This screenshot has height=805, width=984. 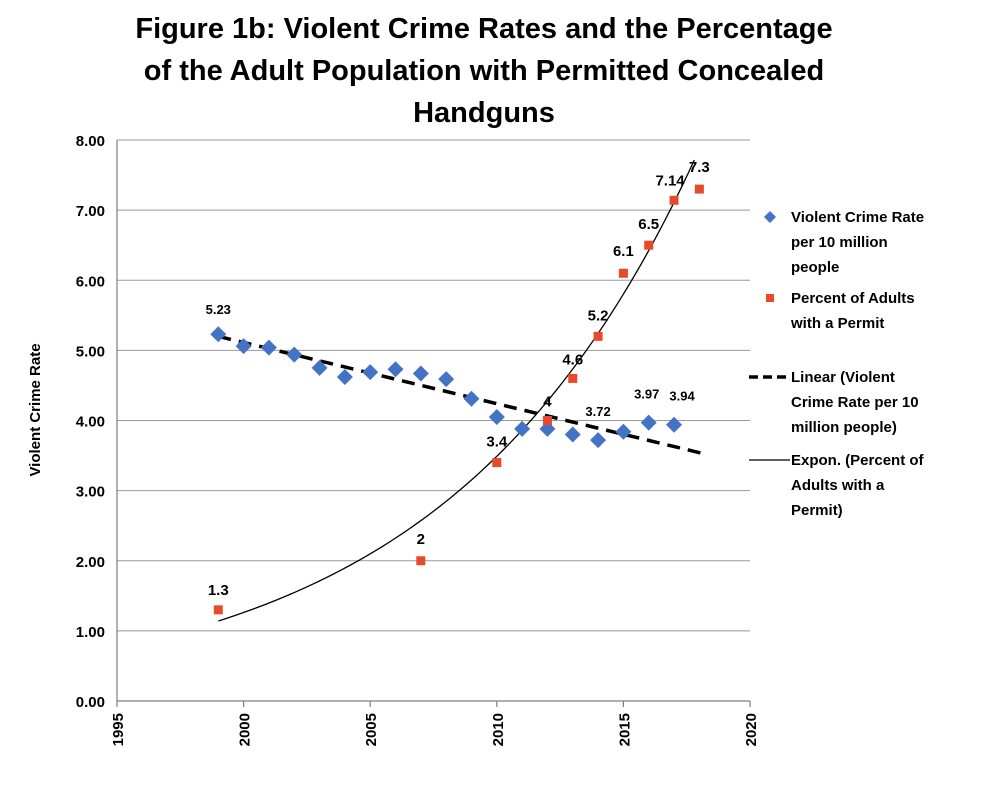 What do you see at coordinates (90, 141) in the screenshot?
I see `y-tick-label: 8.00` at bounding box center [90, 141].